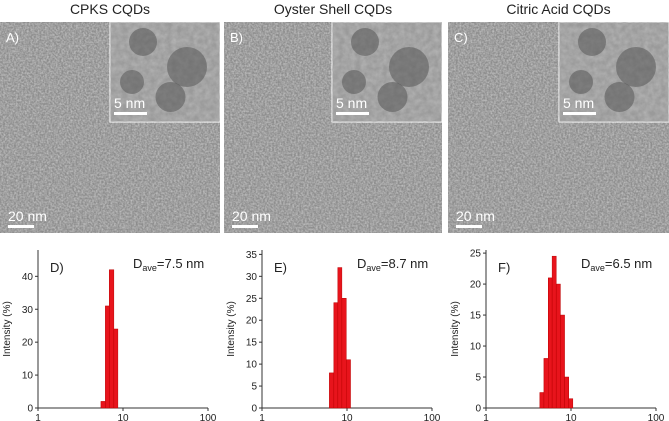 The height and width of the screenshot is (421, 669). I want to click on panel-label: C), so click(461, 37).